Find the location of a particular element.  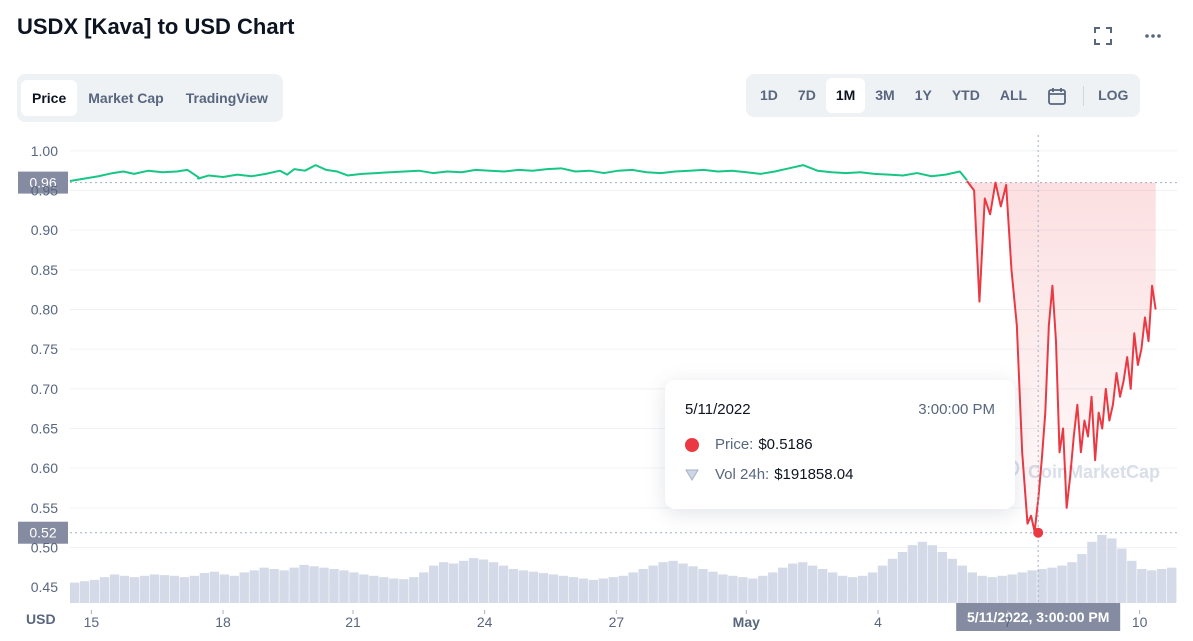

crosshair-date-tag is located at coordinates (1038, 617).